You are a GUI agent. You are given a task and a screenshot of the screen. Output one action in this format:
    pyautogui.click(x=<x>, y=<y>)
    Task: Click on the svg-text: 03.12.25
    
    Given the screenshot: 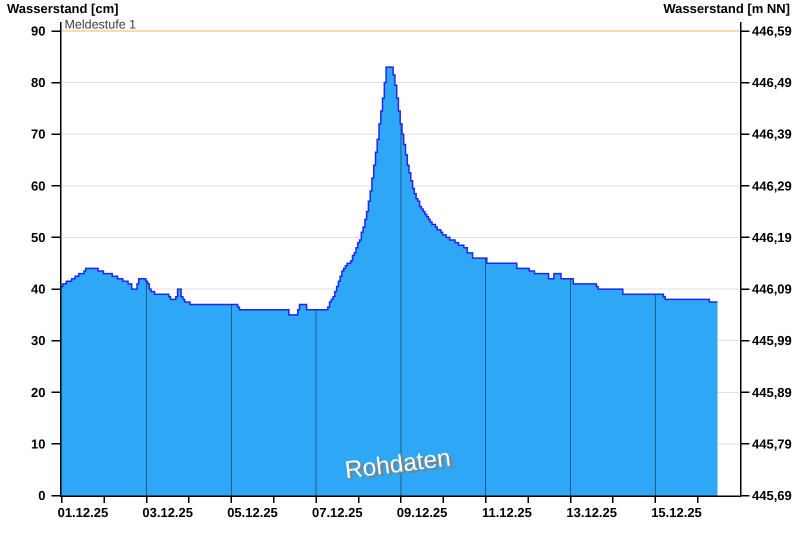 What is the action you would take?
    pyautogui.click(x=167, y=512)
    